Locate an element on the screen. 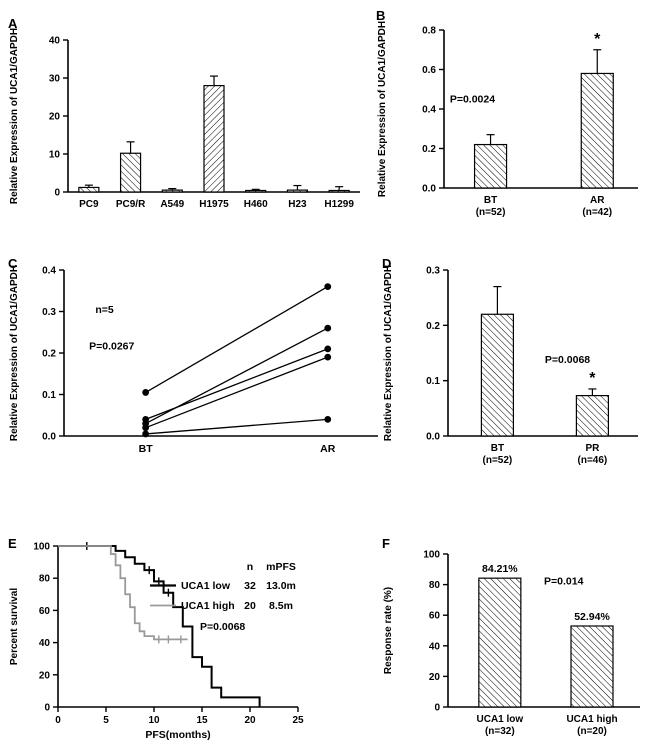 This screenshot has height=751, width=650. svg-text: BT is located at coordinates (497, 448).